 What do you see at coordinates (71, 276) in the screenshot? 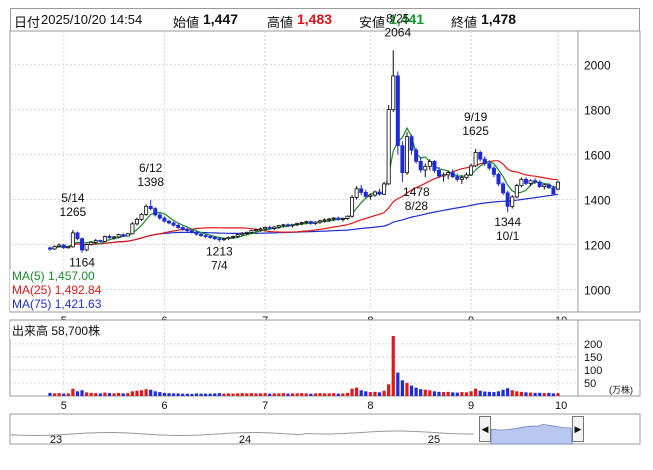
I see `ma5-legend-value: 1,457.00` at bounding box center [71, 276].